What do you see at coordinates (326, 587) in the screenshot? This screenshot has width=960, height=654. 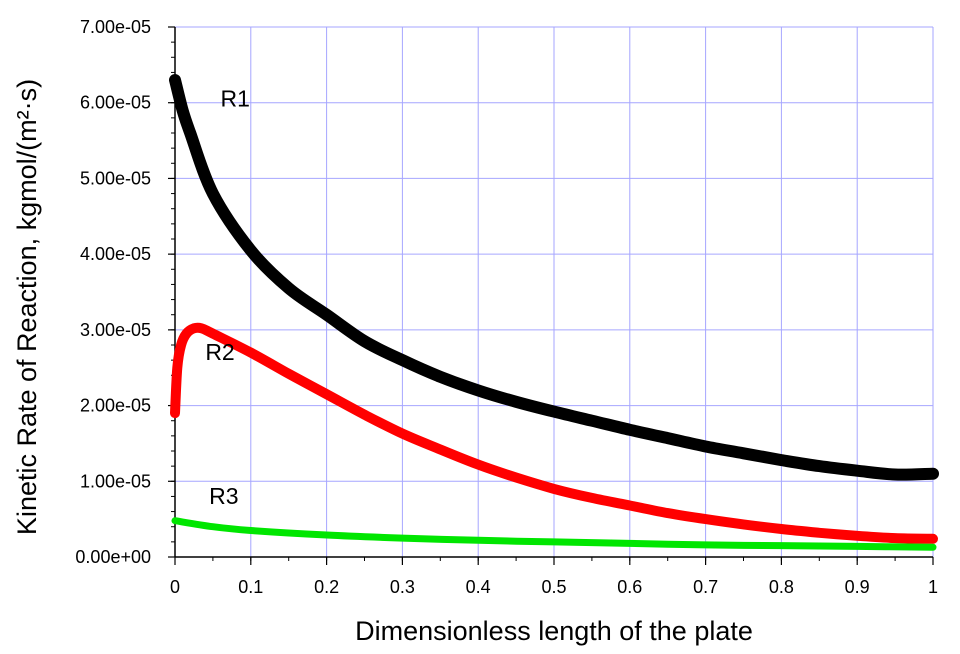 I see `x-tick-label: 0.2` at bounding box center [326, 587].